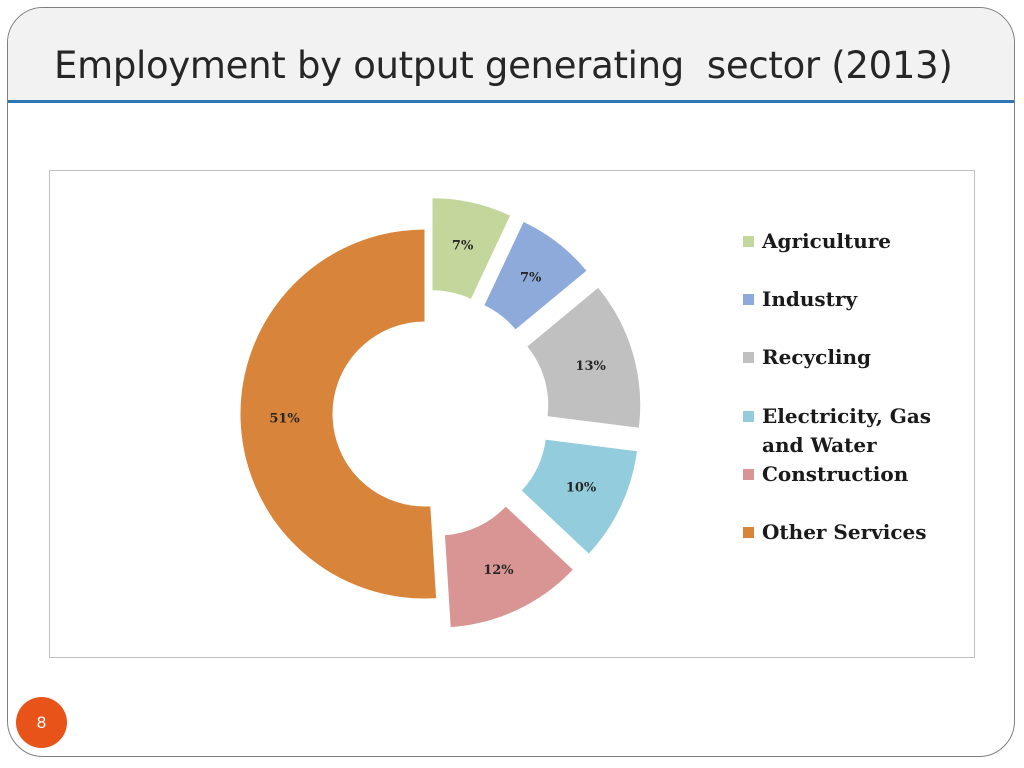  What do you see at coordinates (284, 418) in the screenshot?
I see `data-label-other-services: 51%` at bounding box center [284, 418].